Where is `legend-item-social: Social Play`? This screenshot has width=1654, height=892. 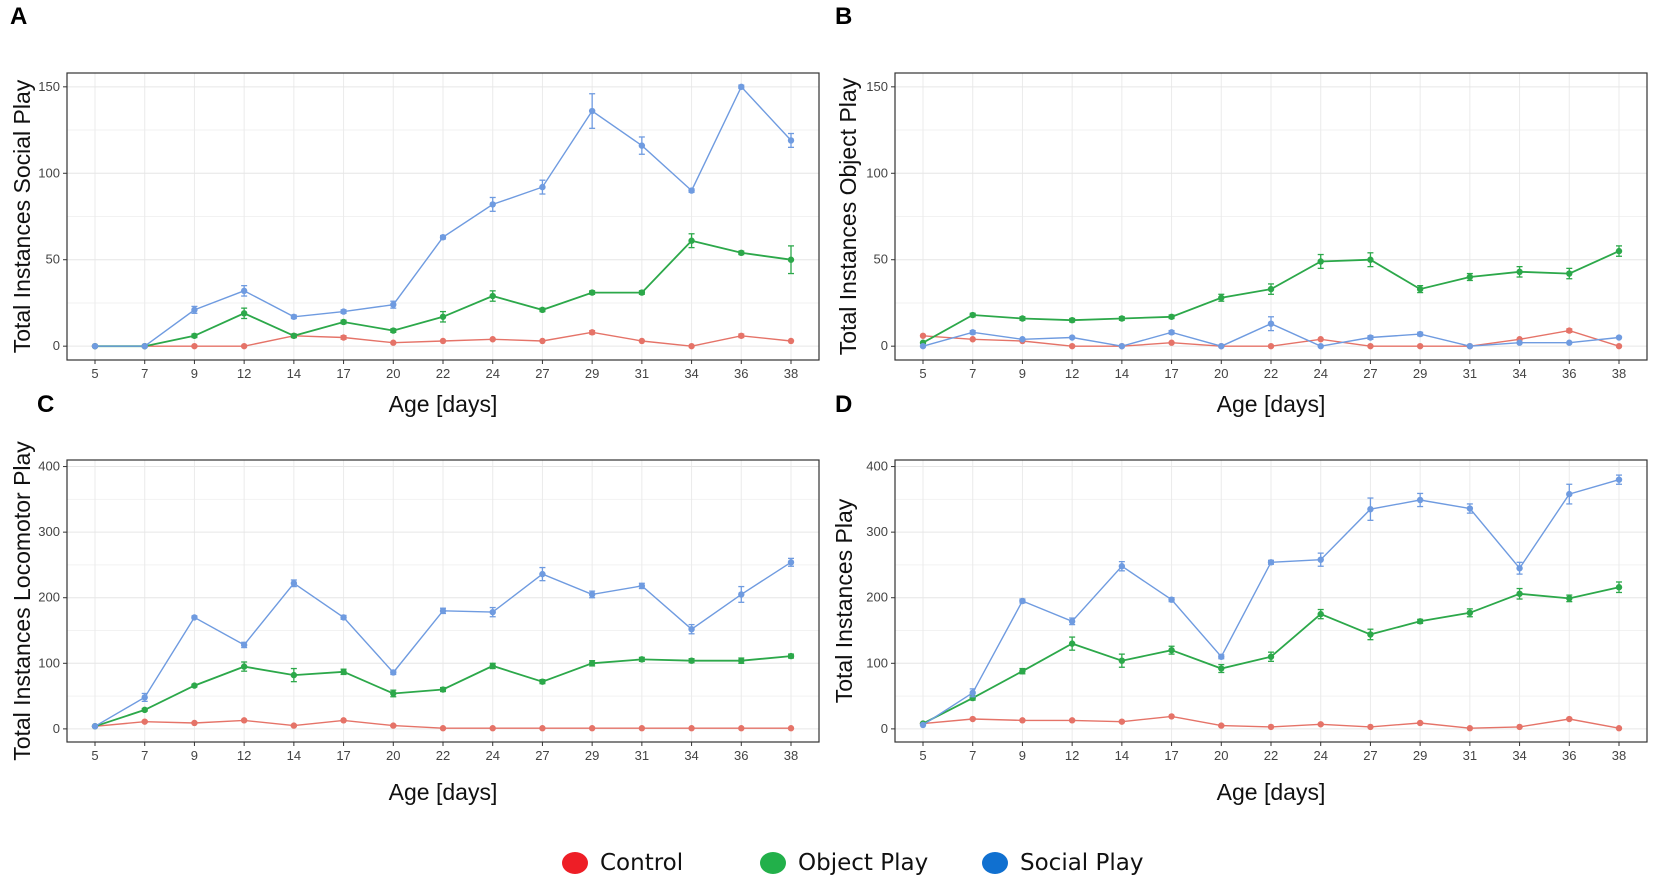 legend-item-social: Social Play is located at coordinates (1062, 863).